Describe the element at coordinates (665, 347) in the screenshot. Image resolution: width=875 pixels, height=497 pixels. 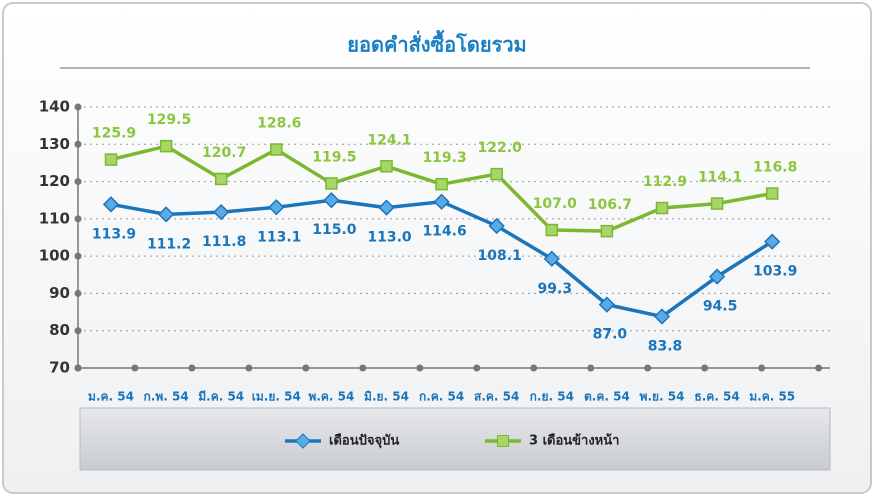
I see `value-label: 83.8` at that location.